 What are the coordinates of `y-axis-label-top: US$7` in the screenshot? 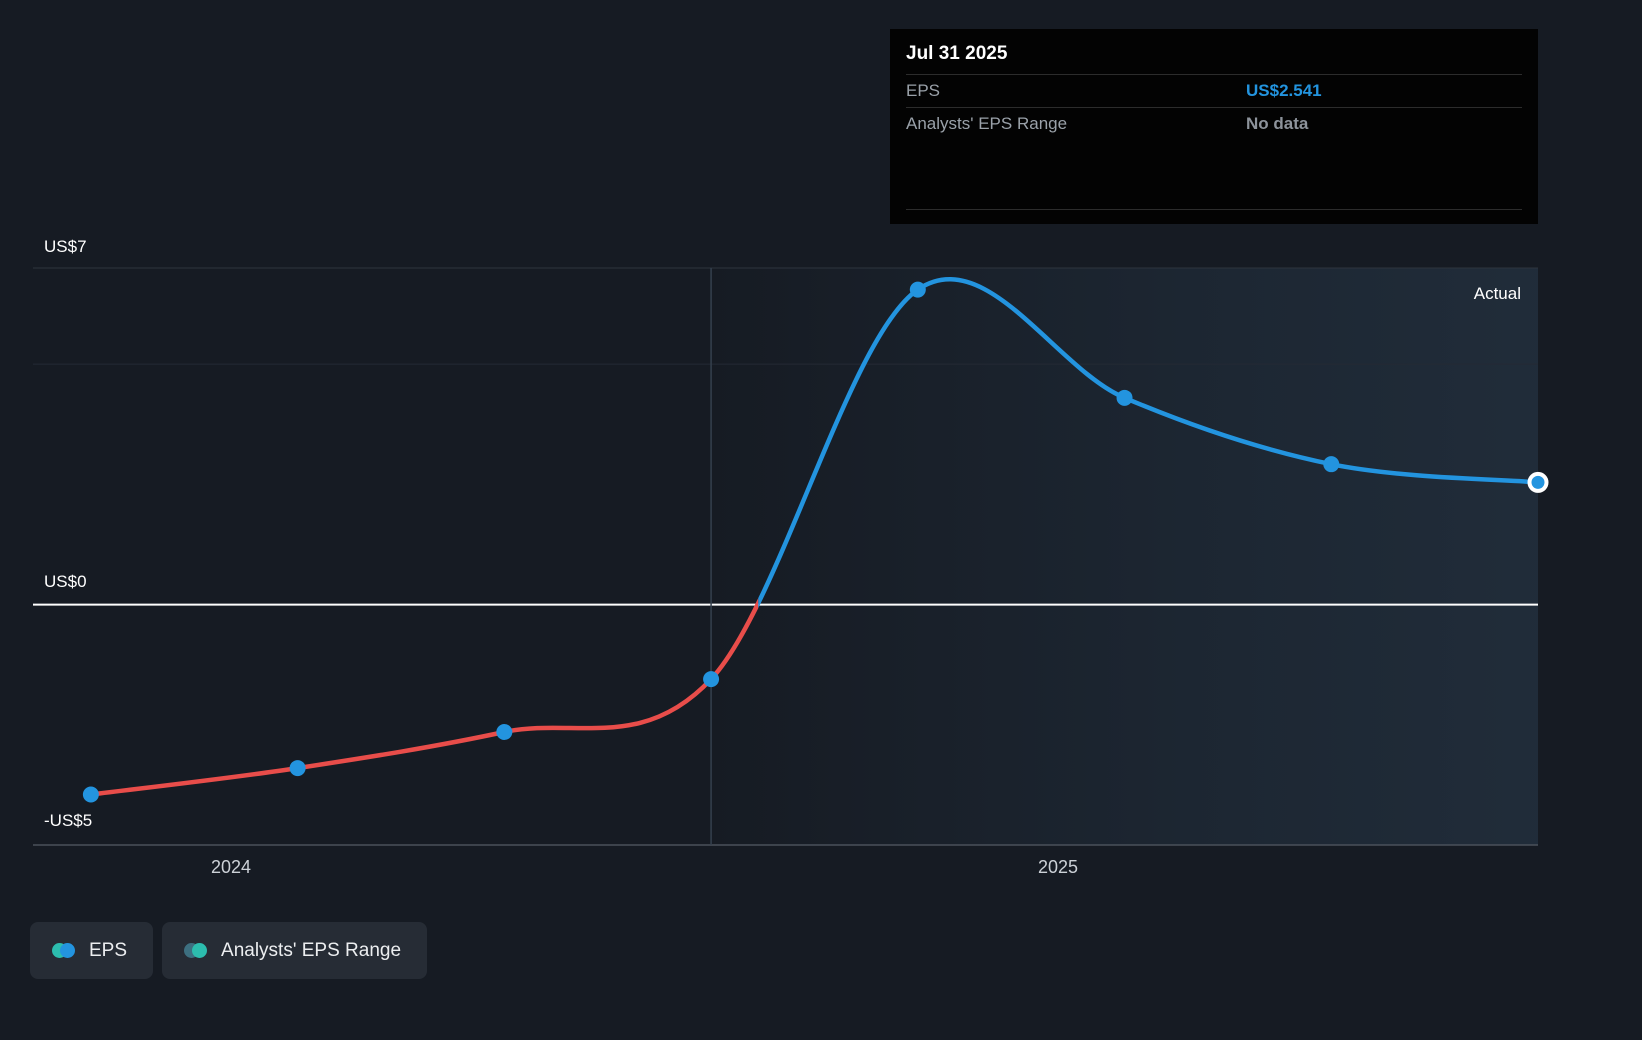 It's located at (65, 246).